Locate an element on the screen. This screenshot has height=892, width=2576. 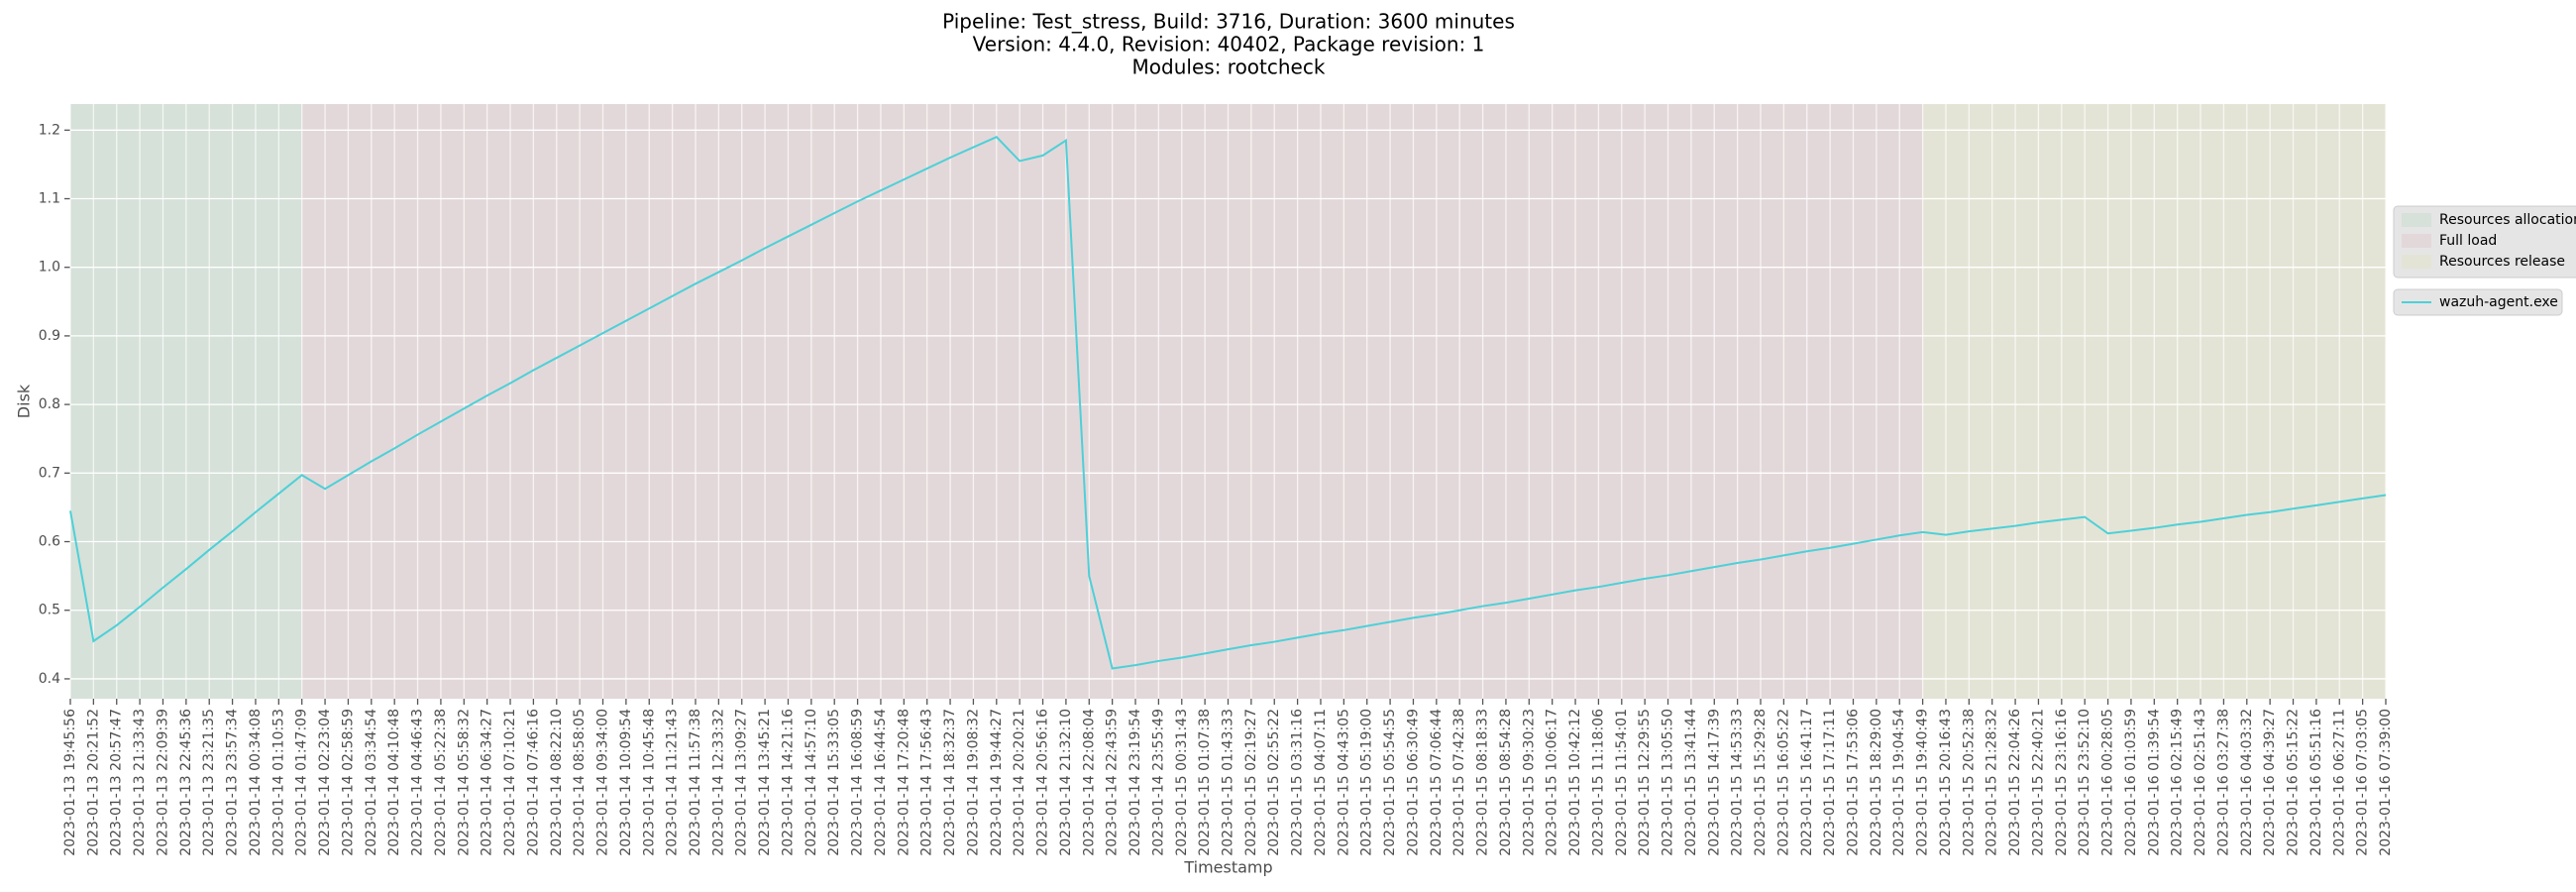
y-tick-label: 0.4 is located at coordinates (49, 679).